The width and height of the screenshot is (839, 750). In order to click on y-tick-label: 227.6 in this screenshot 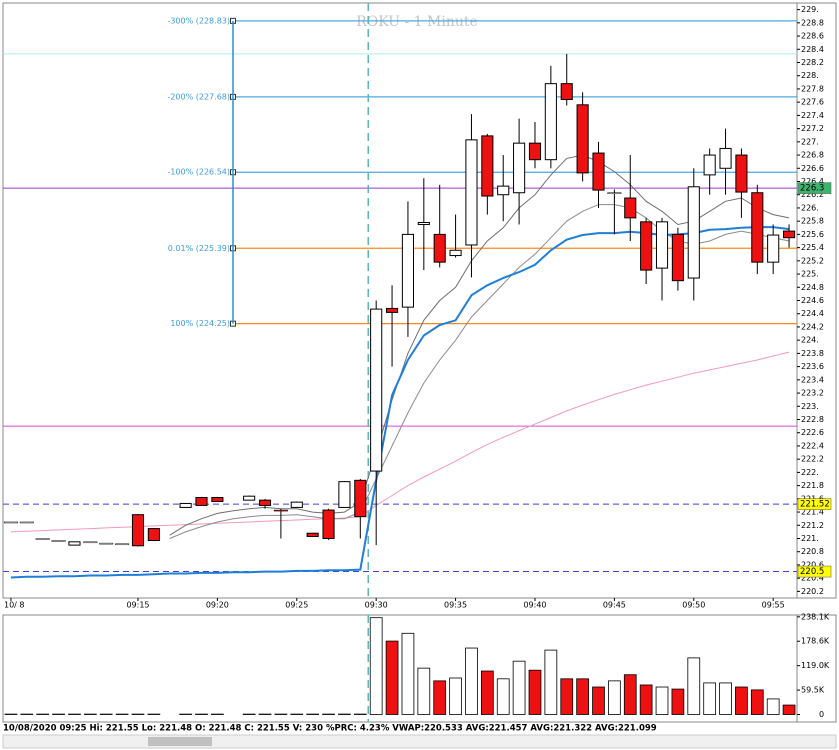, I will do `click(812, 102)`.